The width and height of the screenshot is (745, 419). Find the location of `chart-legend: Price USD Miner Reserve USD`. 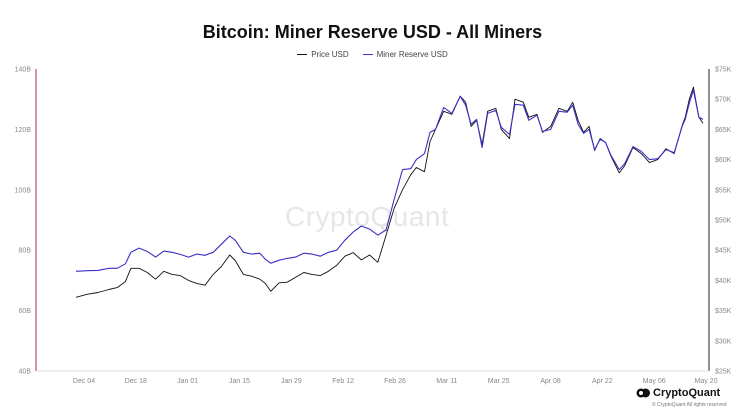

chart-legend: Price USD Miner Reserve USD is located at coordinates (372, 54).